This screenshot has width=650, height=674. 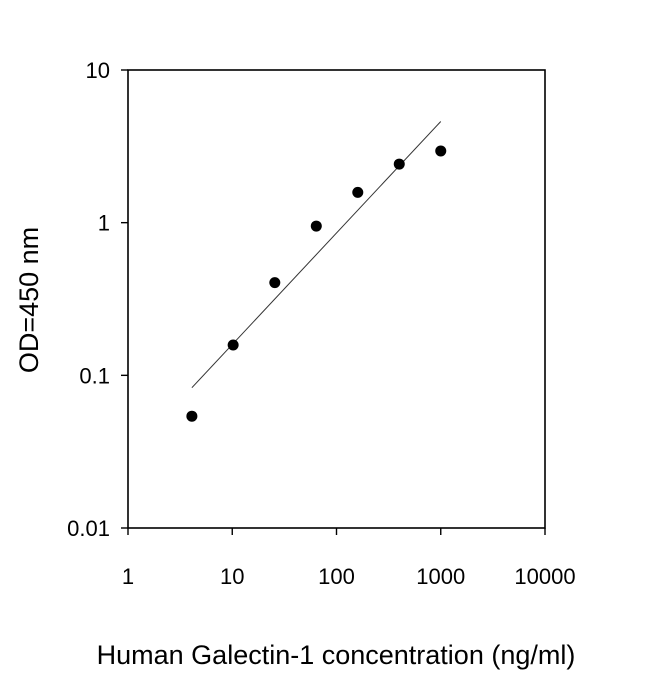 What do you see at coordinates (128, 576) in the screenshot?
I see `x-tick-label: 1` at bounding box center [128, 576].